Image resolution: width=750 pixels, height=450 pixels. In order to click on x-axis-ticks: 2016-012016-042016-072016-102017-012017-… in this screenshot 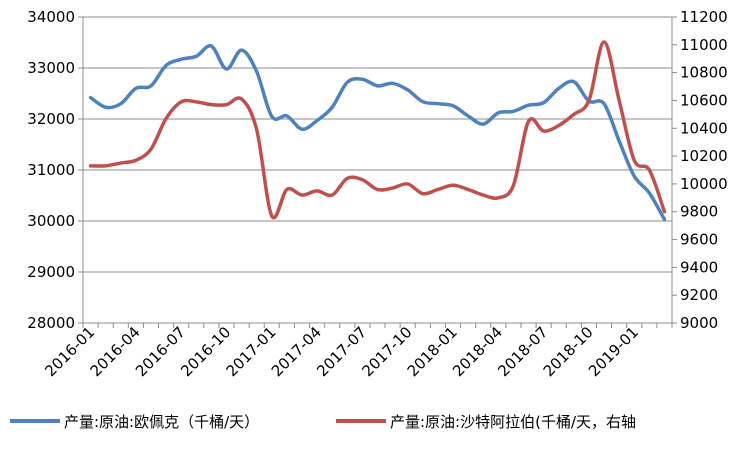, I will do `click(357, 351)`.